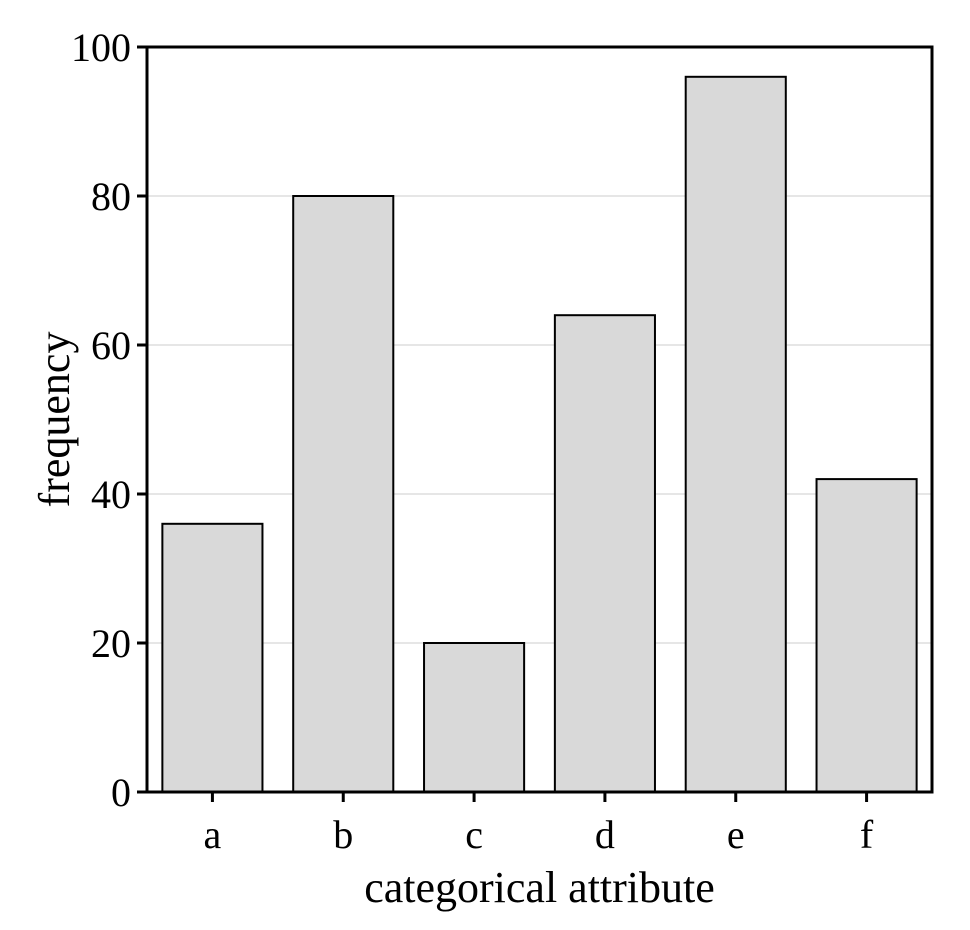  I want to click on bar-a, so click(212, 657).